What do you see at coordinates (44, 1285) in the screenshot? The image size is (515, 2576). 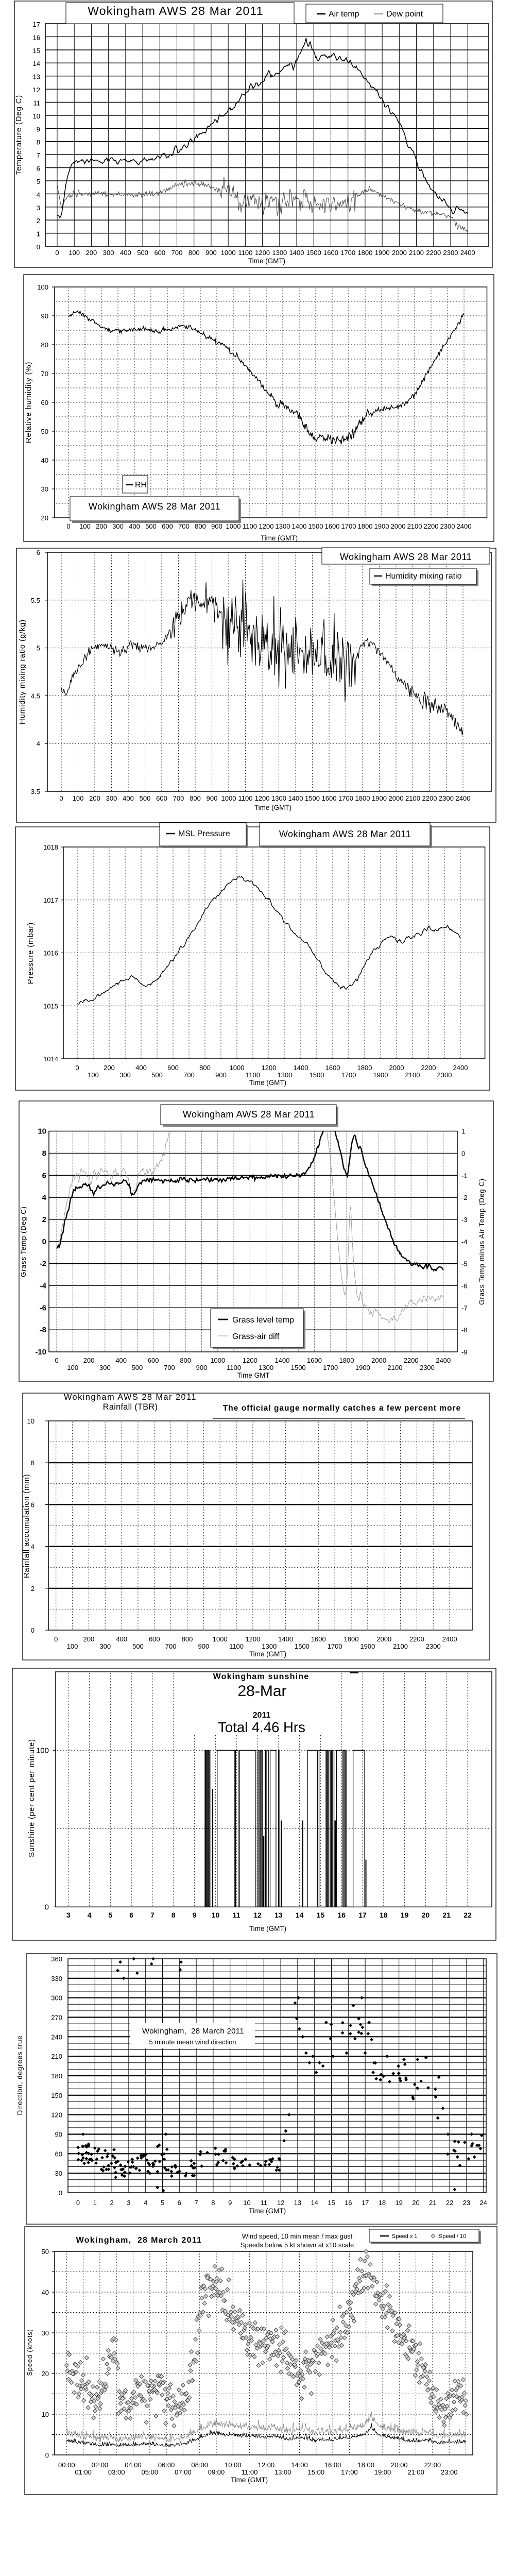 I see `svg-text: -4` at bounding box center [44, 1285].